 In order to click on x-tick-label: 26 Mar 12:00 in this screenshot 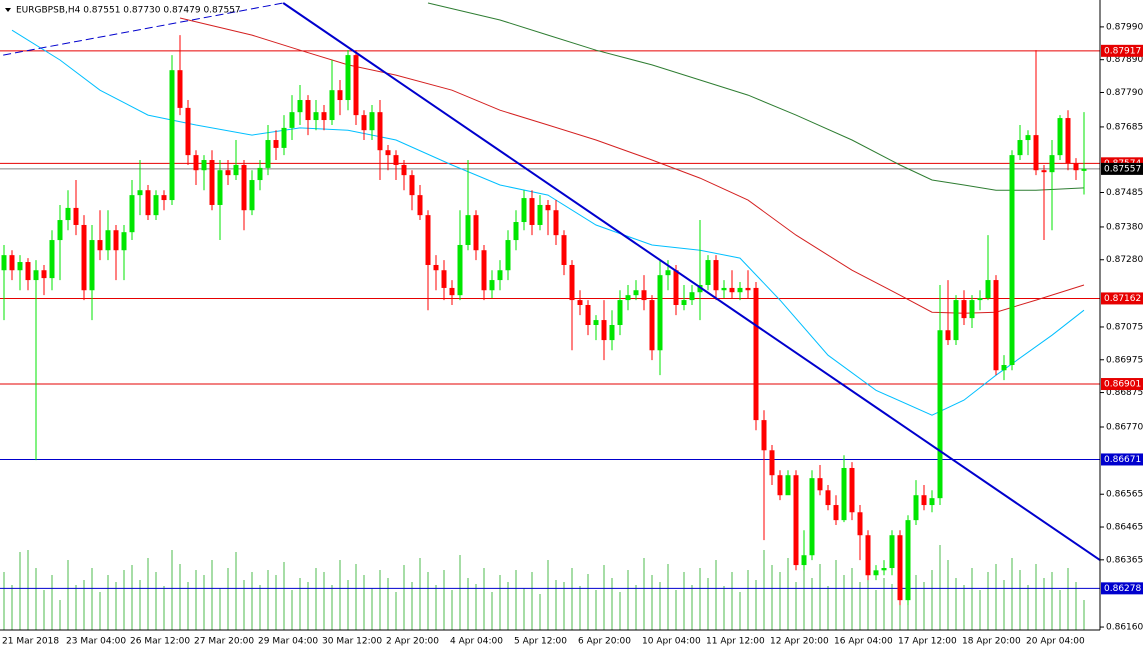, I will do `click(160, 642)`.